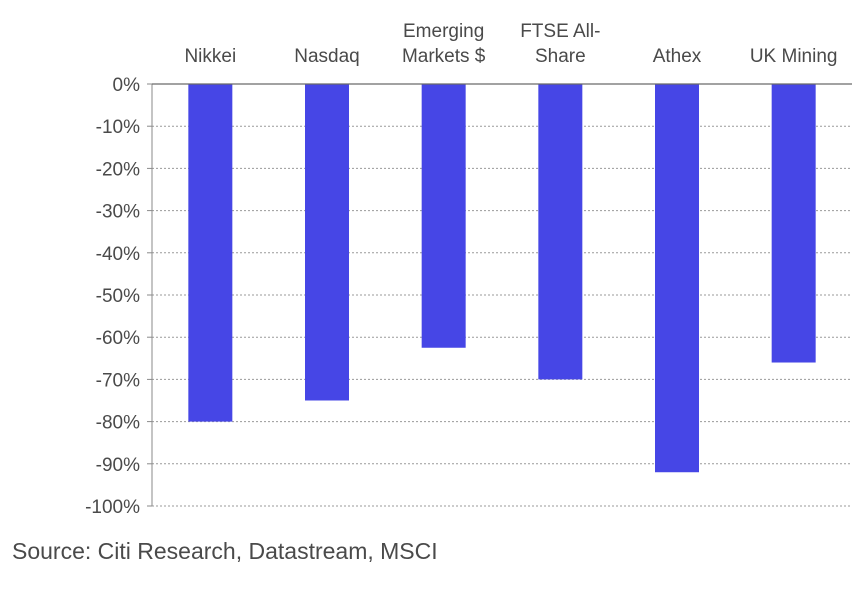 This screenshot has width=860, height=589. Describe the element at coordinates (127, 85) in the screenshot. I see `y-tick-label: 0%` at that location.